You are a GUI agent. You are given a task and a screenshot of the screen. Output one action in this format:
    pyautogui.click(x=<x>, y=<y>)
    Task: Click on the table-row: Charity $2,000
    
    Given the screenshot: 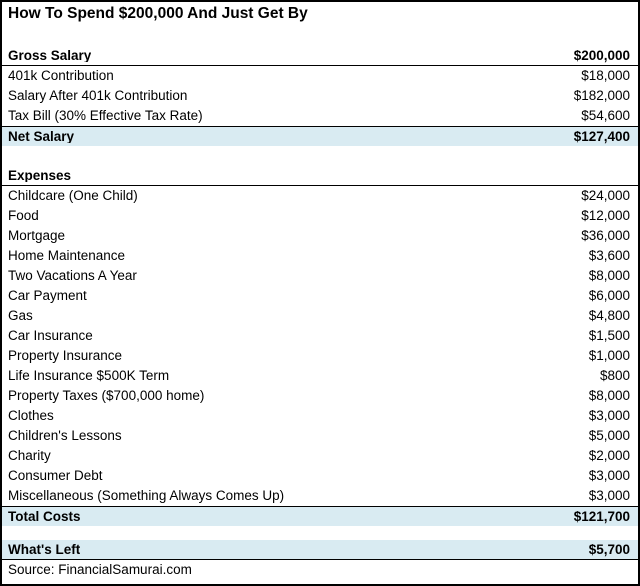 What is the action you would take?
    pyautogui.click(x=320, y=456)
    